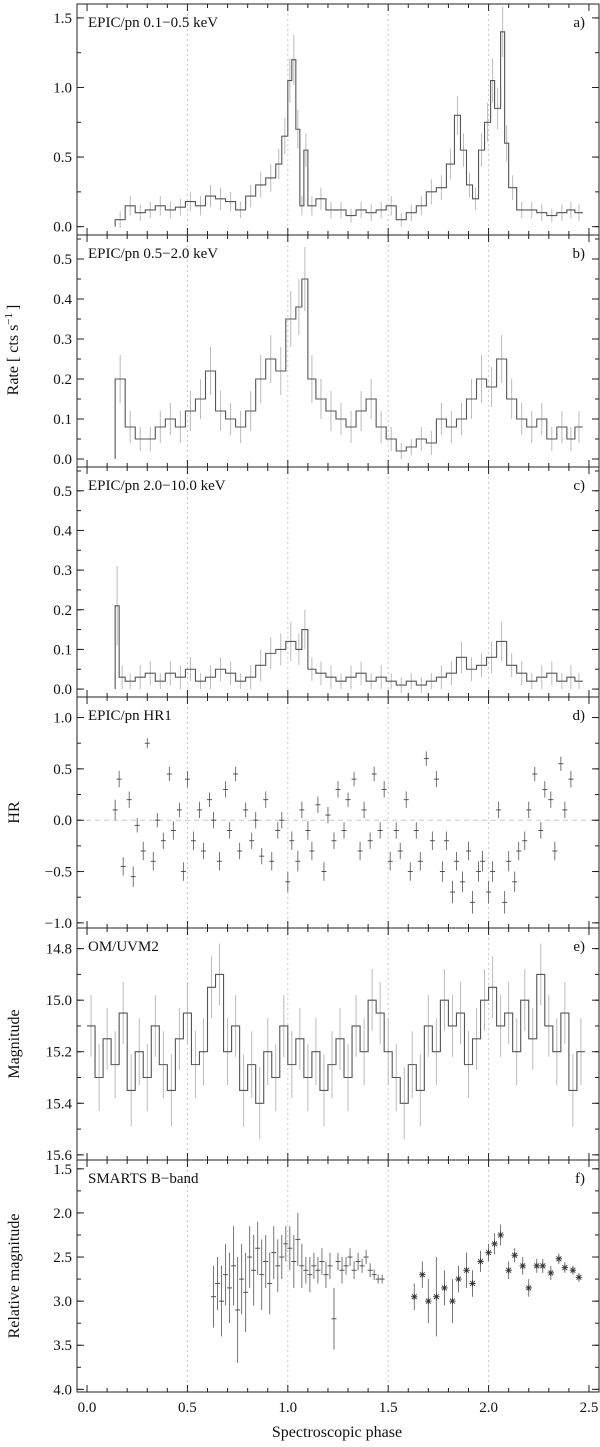 This screenshot has width=600, height=1447. I want to click on y-tick-label: 4.0, so click(62, 1390).